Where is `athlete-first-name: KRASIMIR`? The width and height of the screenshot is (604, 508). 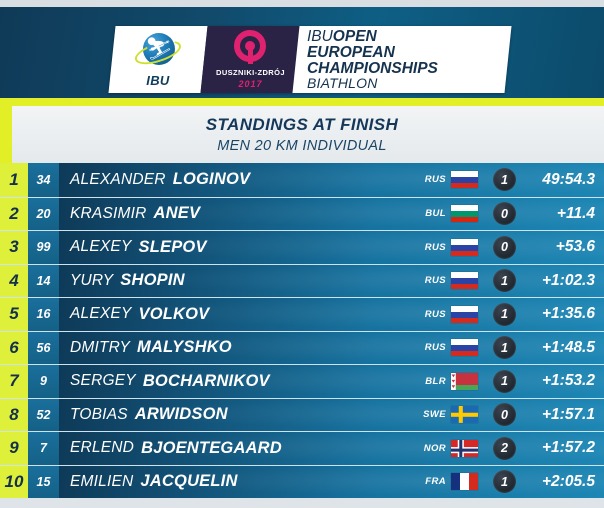 athlete-first-name: KRASIMIR is located at coordinates (108, 213).